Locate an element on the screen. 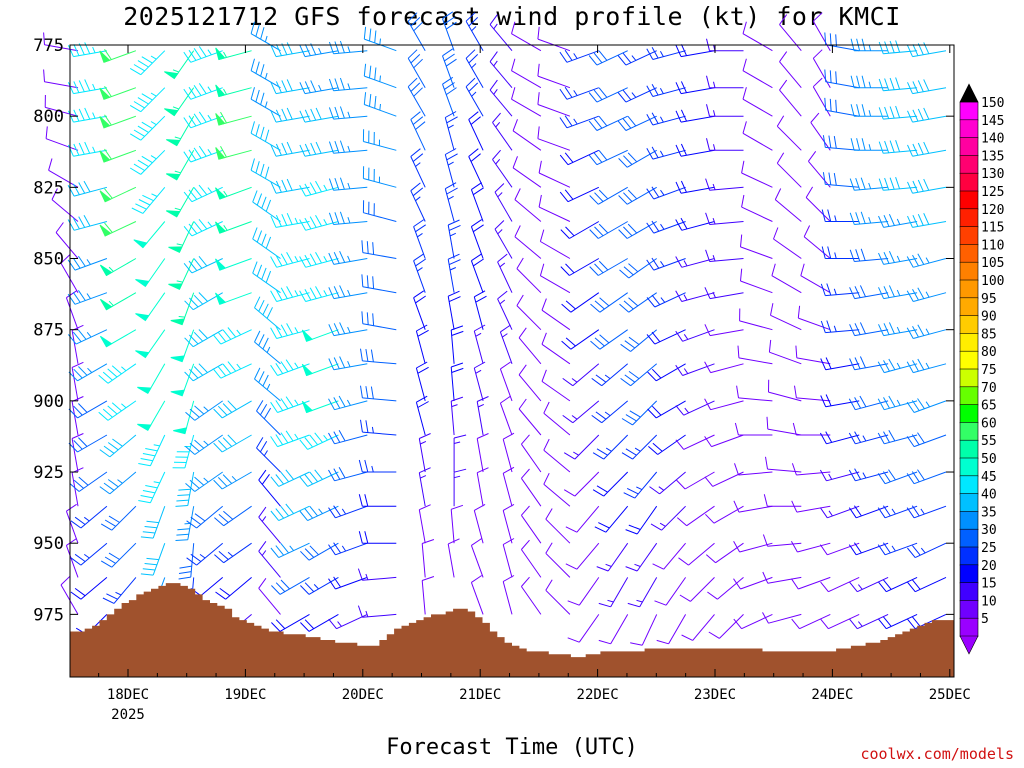  colorbar-label: 70 is located at coordinates (989, 388).